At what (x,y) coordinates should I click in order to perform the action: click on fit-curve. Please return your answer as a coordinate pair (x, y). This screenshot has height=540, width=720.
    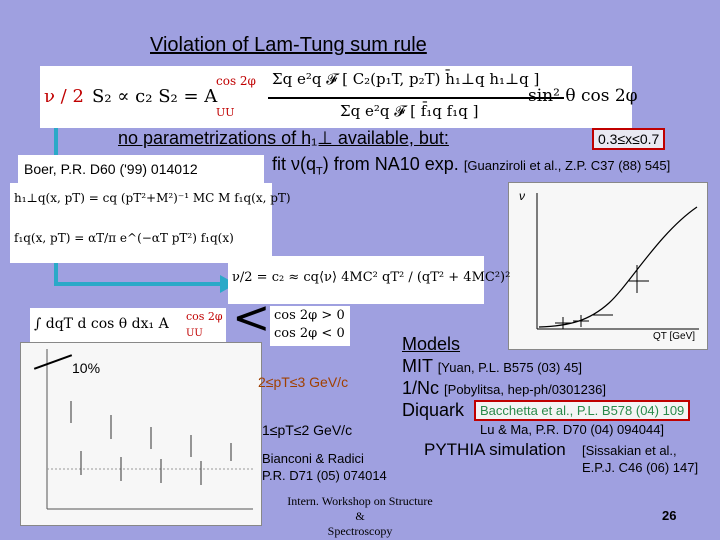
    Looking at the image, I should click on (618, 267).